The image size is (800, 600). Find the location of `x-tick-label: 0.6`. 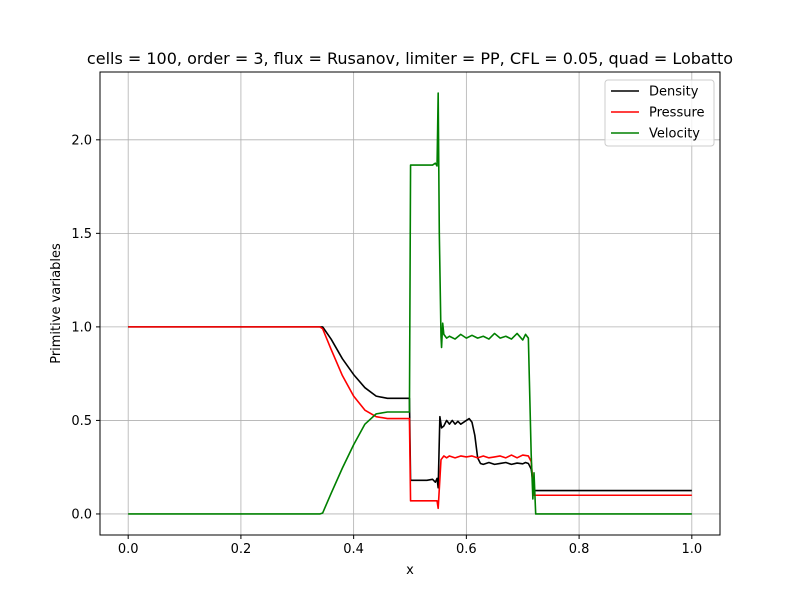

x-tick-label: 0.6 is located at coordinates (466, 549).